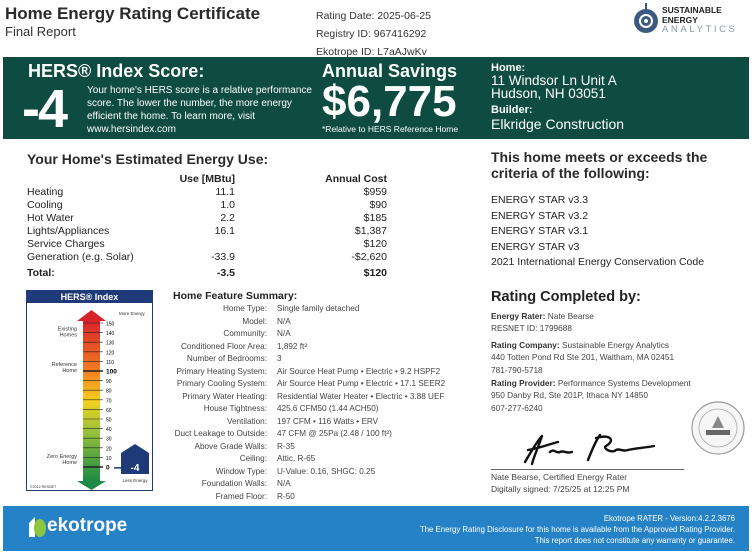 The width and height of the screenshot is (754, 556). What do you see at coordinates (302, 484) in the screenshot?
I see `feature-row: Foundation Walls: N/A` at bounding box center [302, 484].